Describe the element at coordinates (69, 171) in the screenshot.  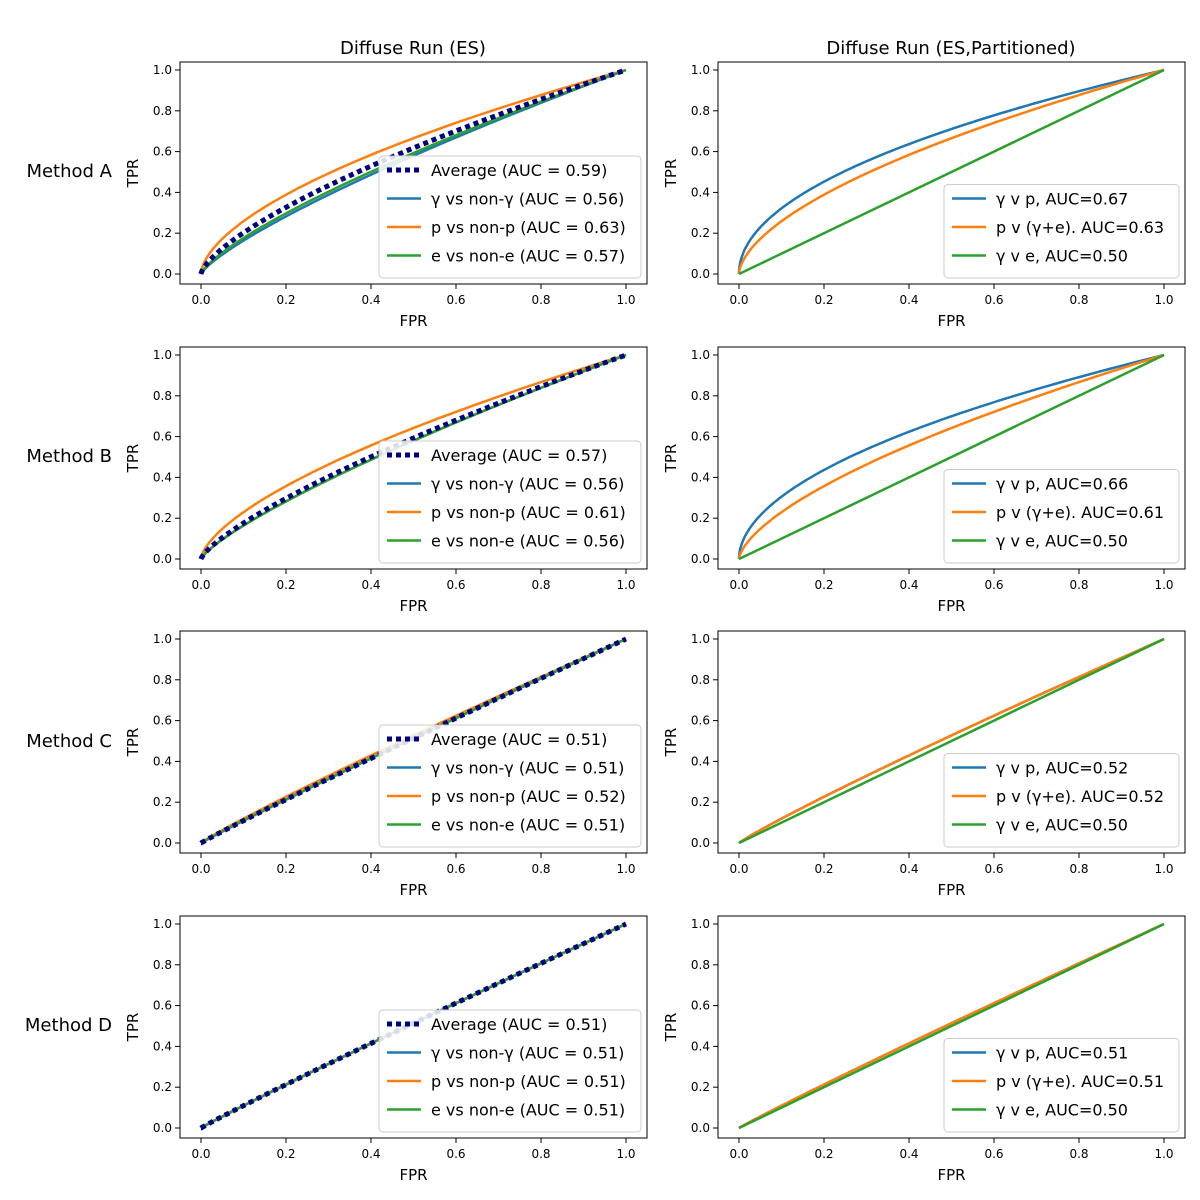
I see `row-label-method-a: Method A` at that location.